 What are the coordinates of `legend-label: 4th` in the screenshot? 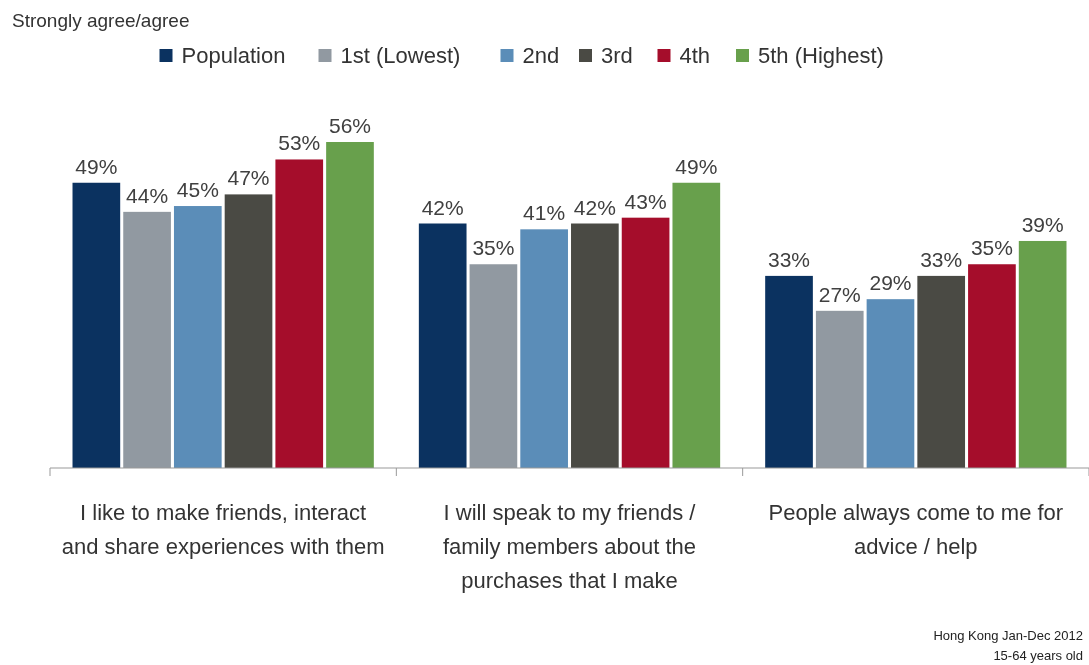 It's located at (695, 55).